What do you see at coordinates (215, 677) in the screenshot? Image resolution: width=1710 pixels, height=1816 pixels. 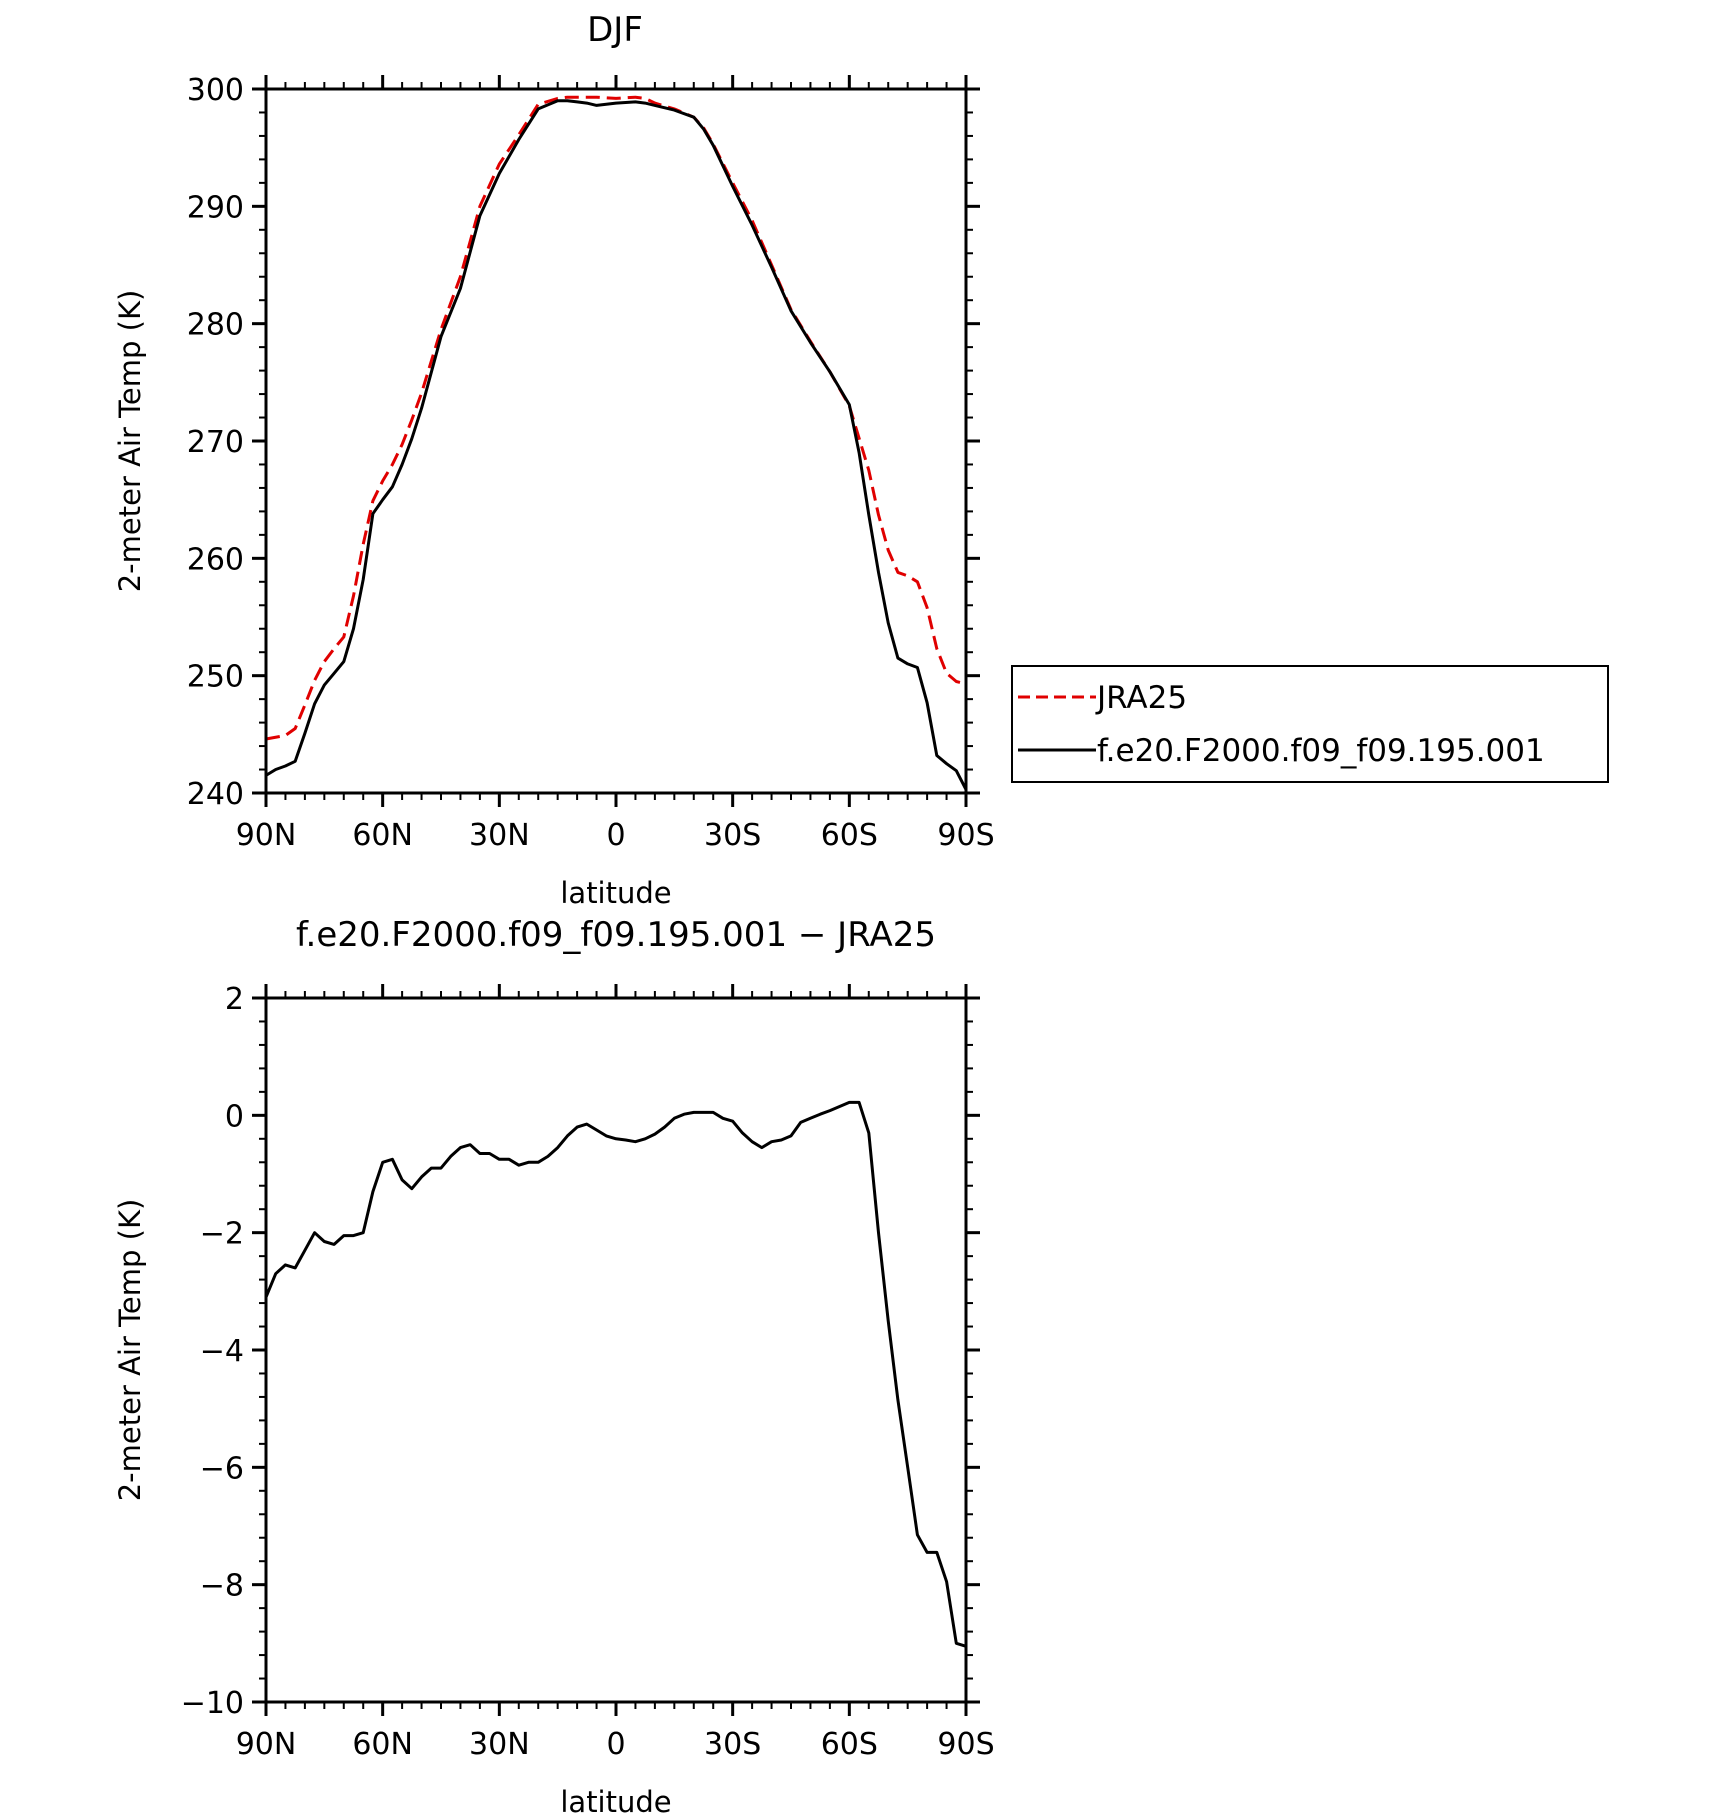 I see `y-tick-label: 250` at bounding box center [215, 677].